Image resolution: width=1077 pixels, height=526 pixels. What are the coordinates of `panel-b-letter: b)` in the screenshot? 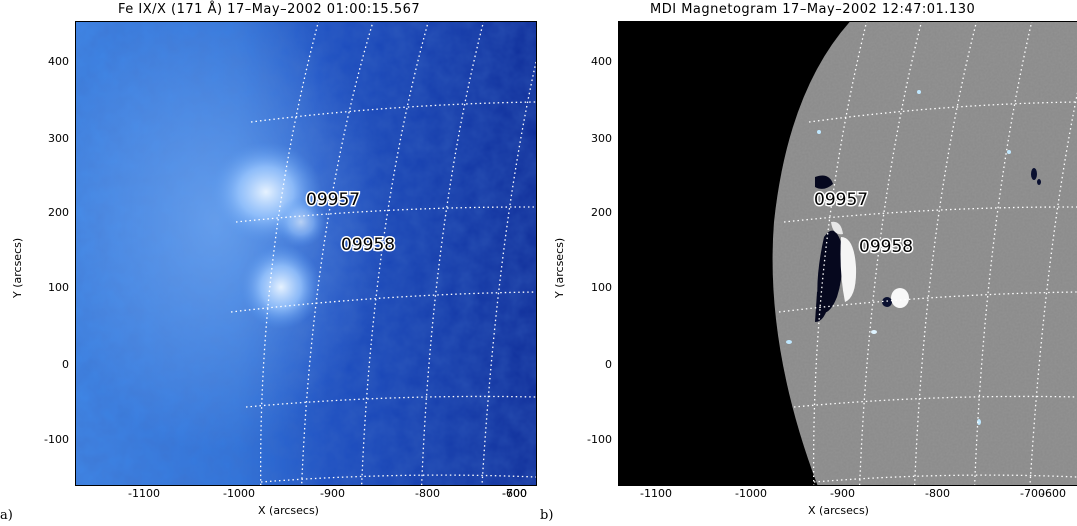 It's located at (547, 515).